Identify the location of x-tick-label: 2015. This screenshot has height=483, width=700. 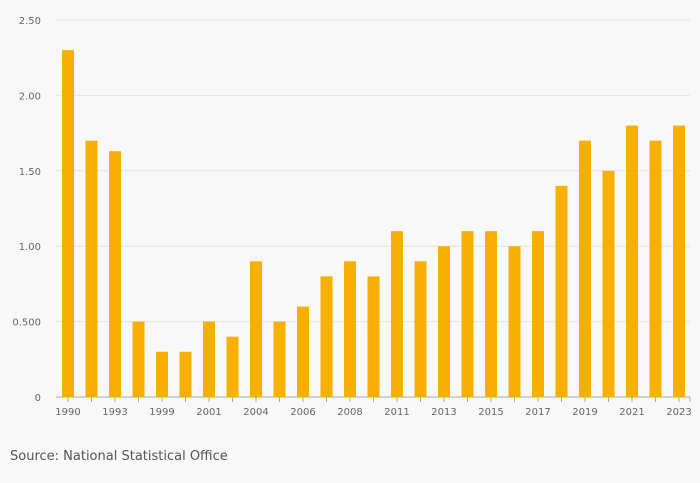
(490, 412).